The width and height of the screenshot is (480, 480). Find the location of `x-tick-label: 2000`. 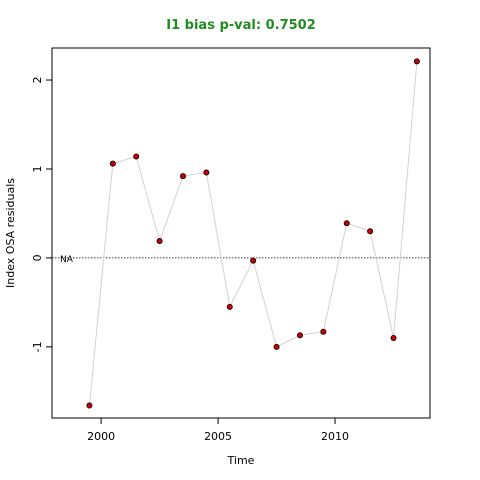

x-tick-label: 2000 is located at coordinates (101, 436).